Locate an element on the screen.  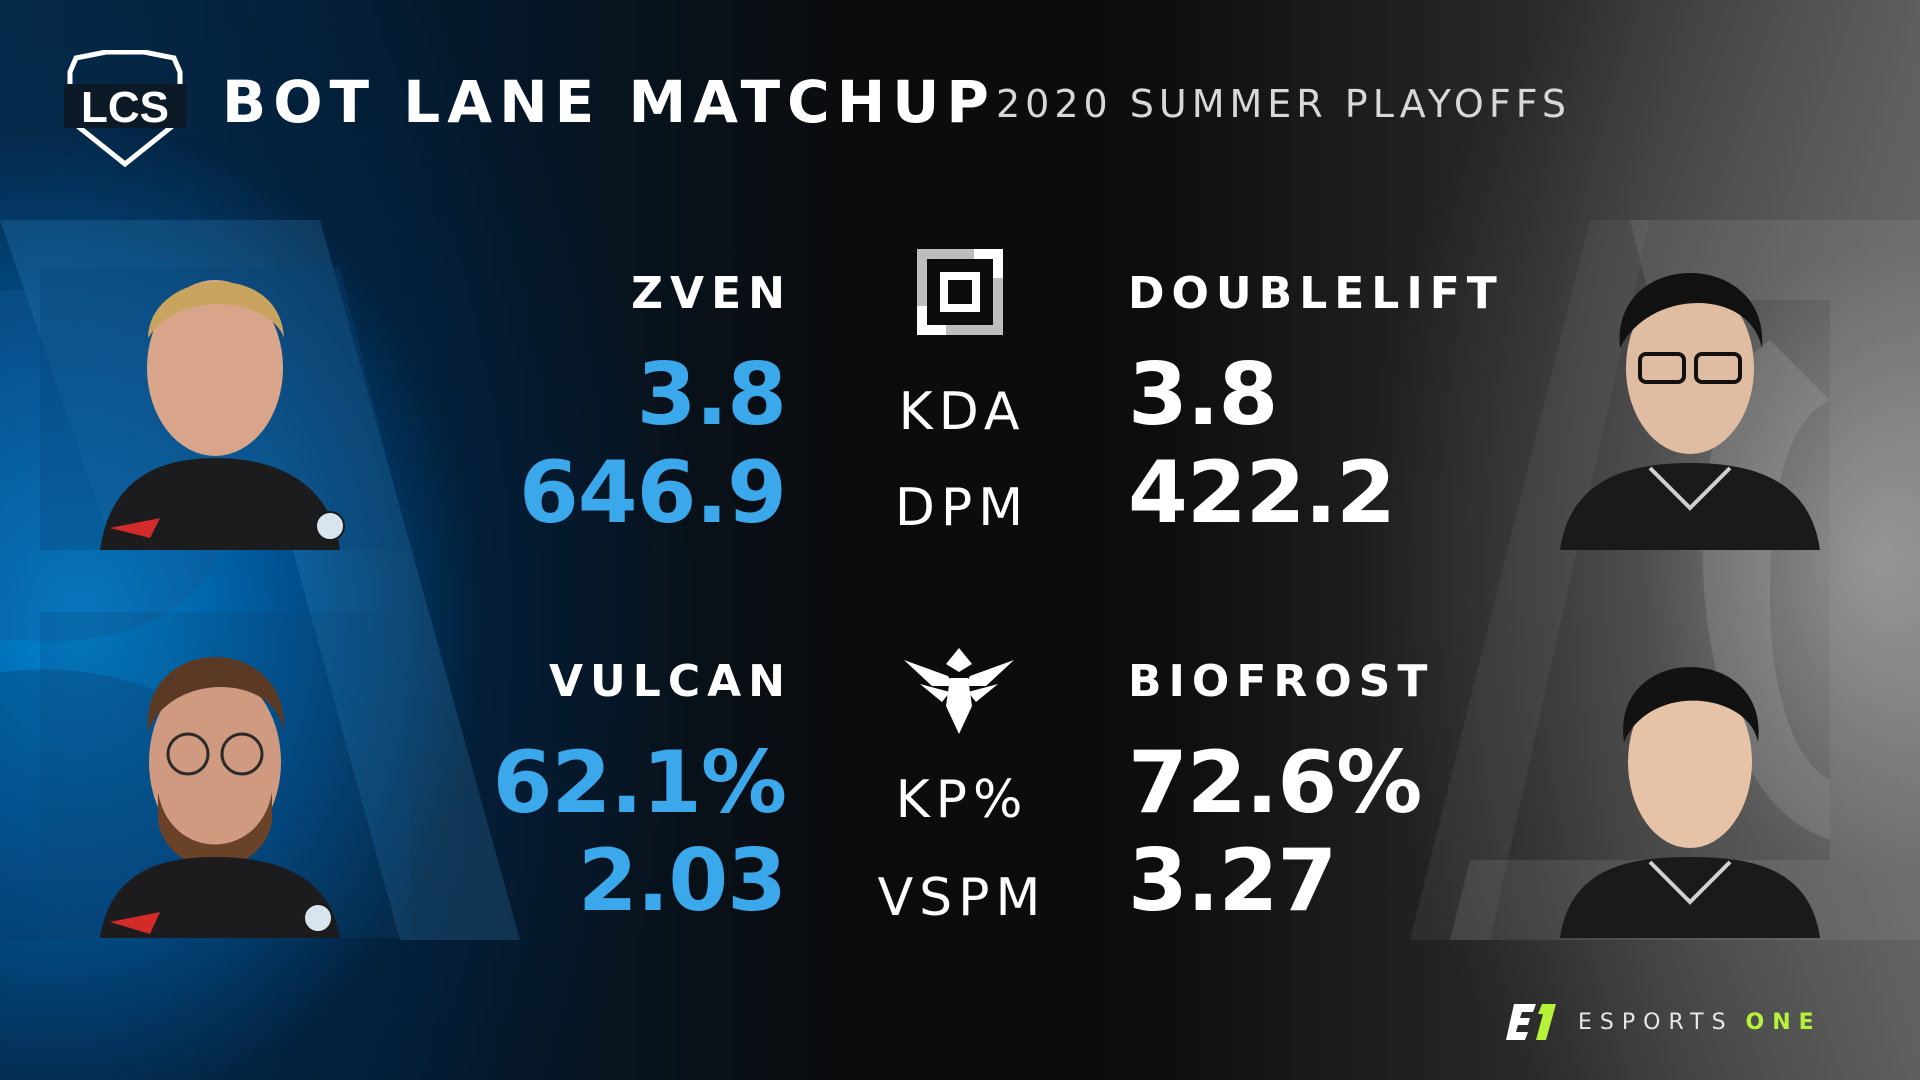
vulcan-kp-value: 62.1% is located at coordinates (639, 783).